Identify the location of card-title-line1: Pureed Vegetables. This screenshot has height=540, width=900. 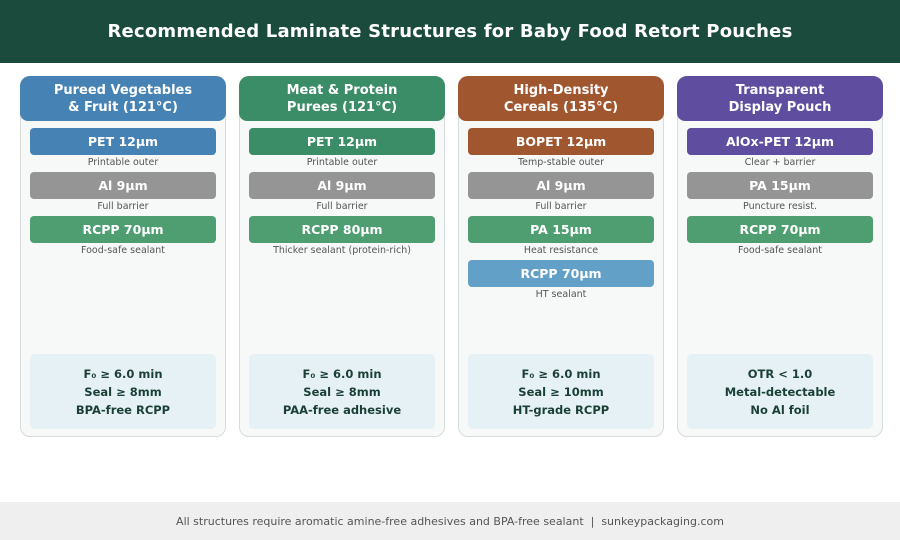
(123, 90).